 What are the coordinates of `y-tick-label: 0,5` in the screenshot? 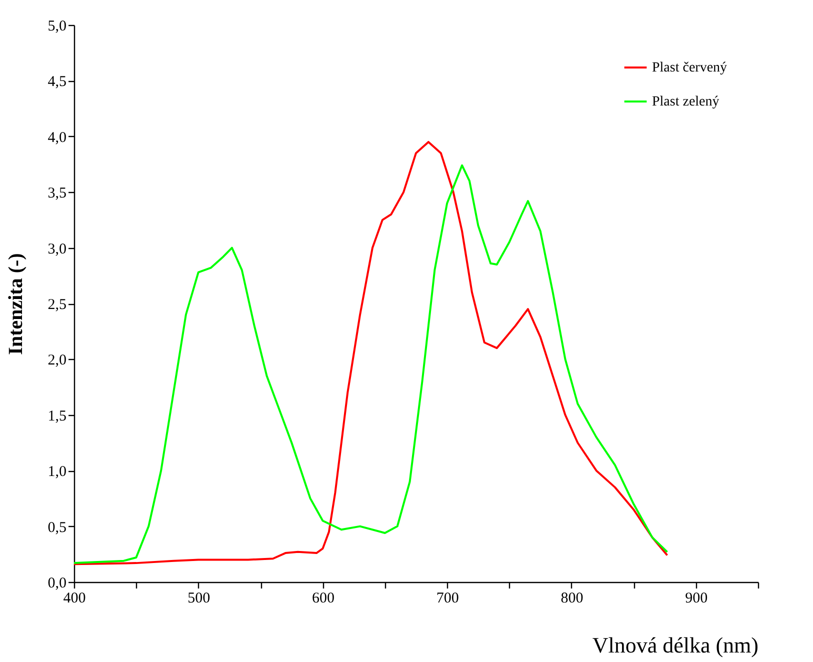 It's located at (57, 528).